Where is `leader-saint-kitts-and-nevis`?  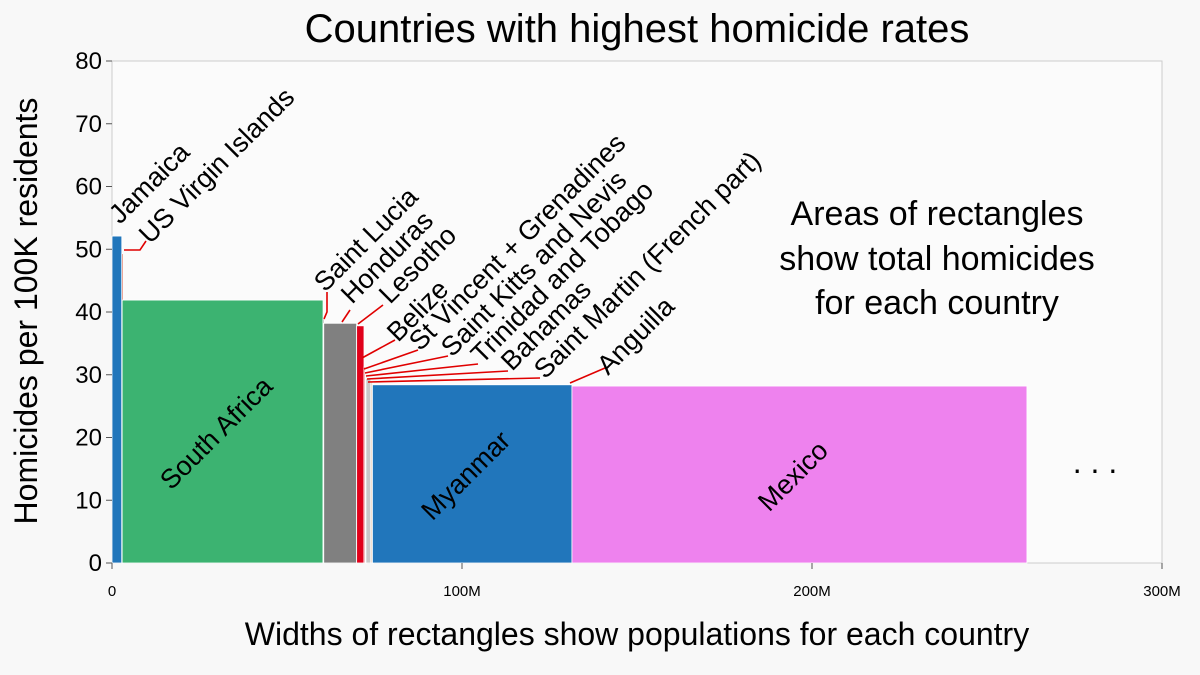 leader-saint-kitts-and-nevis is located at coordinates (406, 364).